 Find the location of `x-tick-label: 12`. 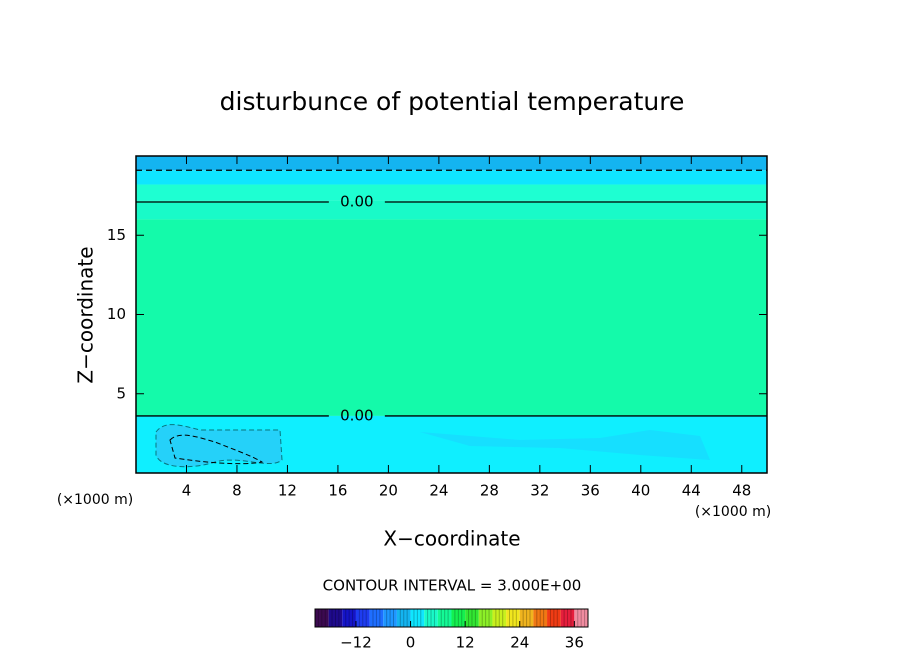

x-tick-label: 12 is located at coordinates (287, 491).